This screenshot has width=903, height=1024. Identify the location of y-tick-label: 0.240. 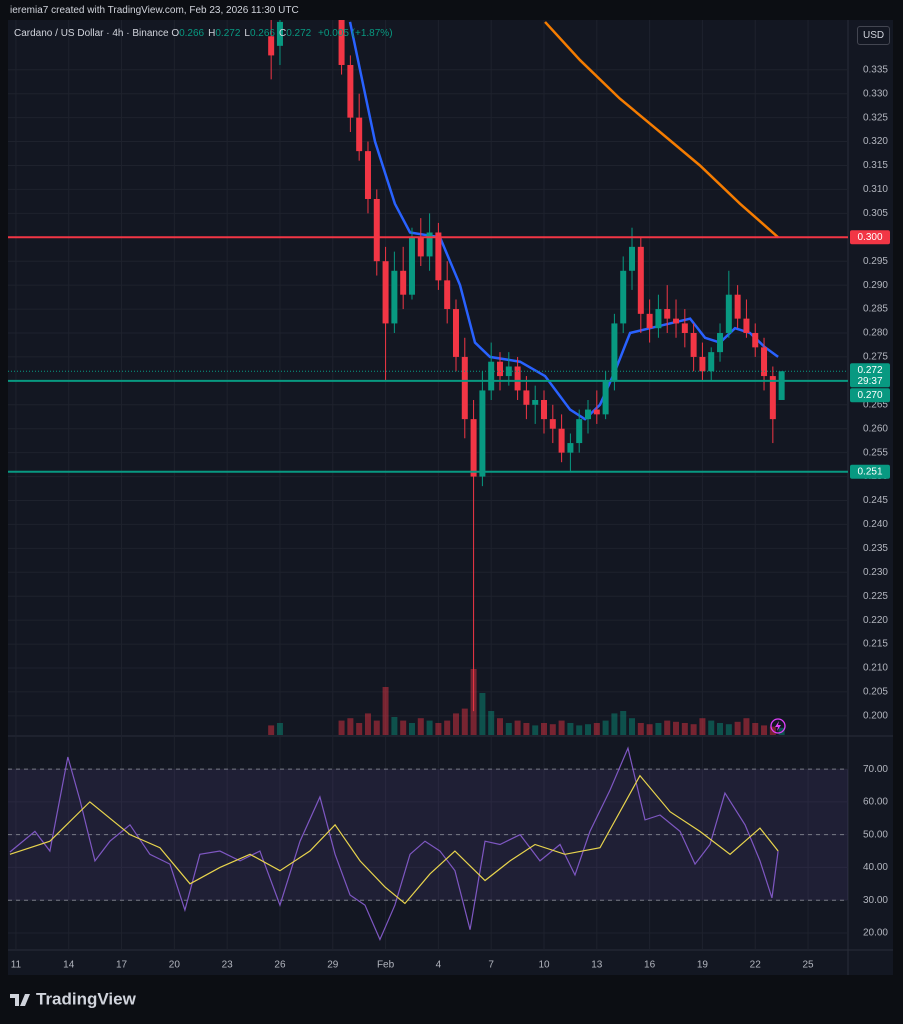
(875, 524).